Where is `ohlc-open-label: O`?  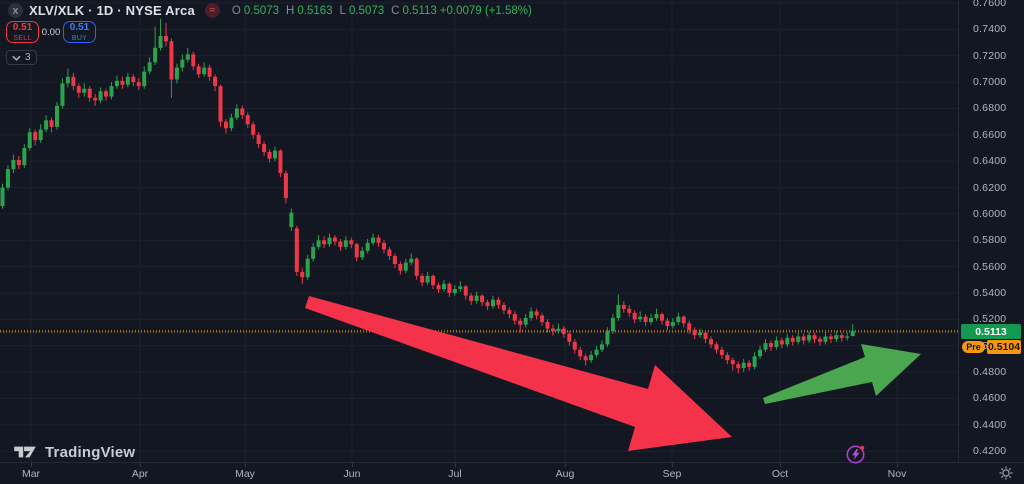
ohlc-open-label: O is located at coordinates (236, 10).